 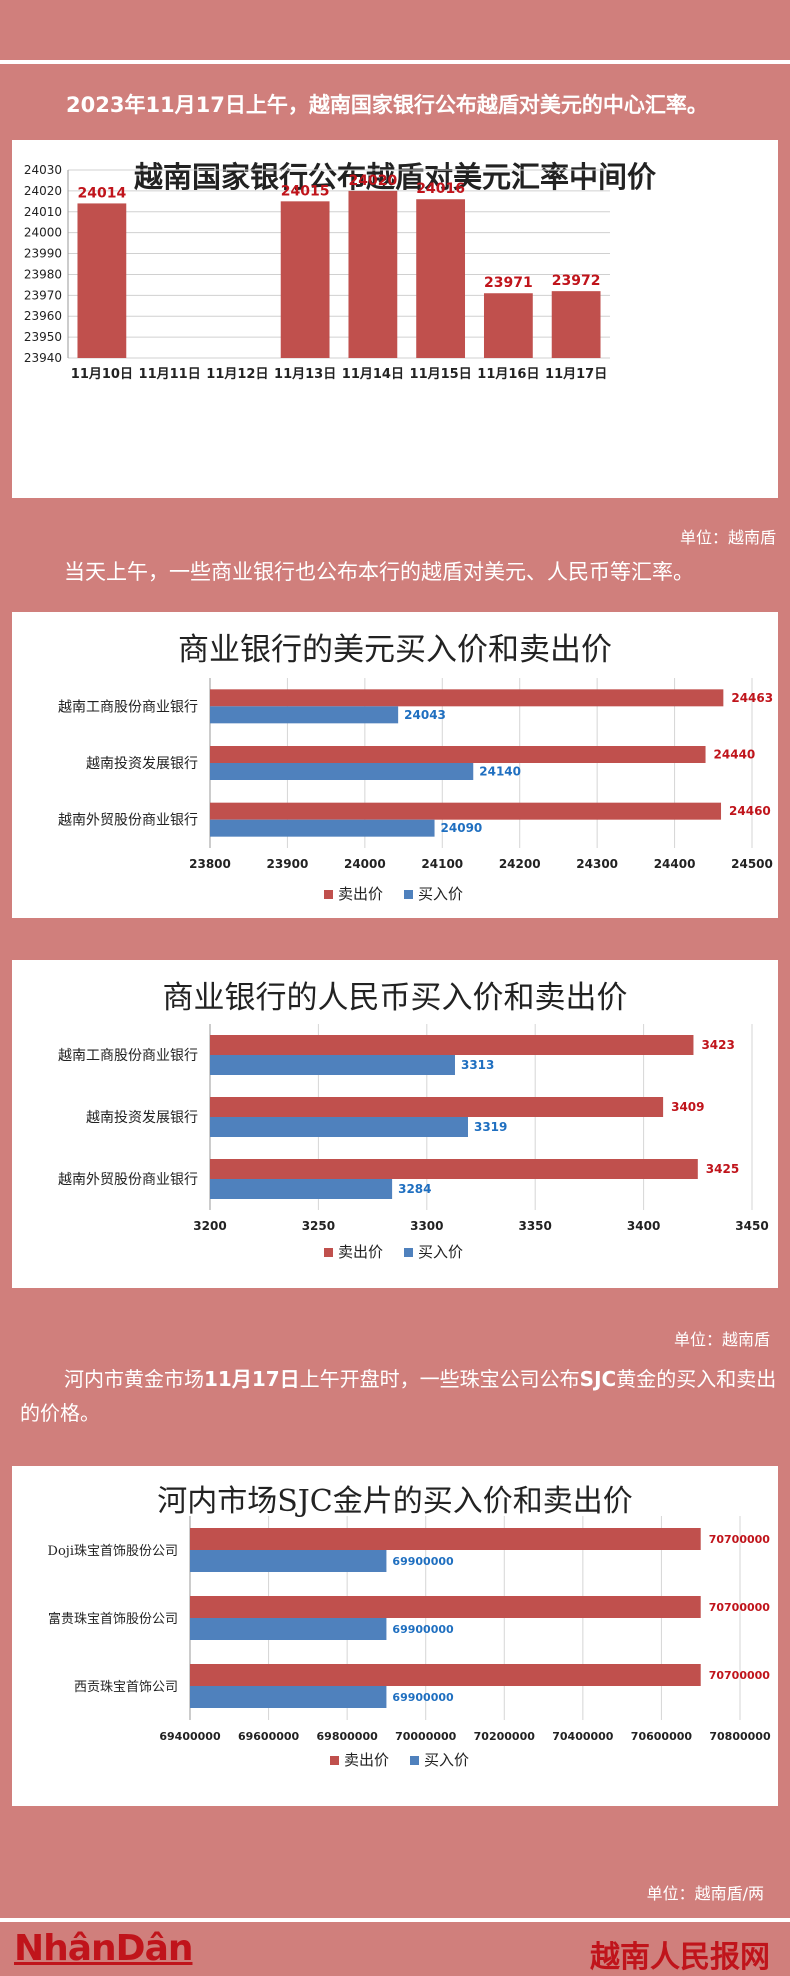 What do you see at coordinates (752, 698) in the screenshot?
I see `data-label-sell: 24463` at bounding box center [752, 698].